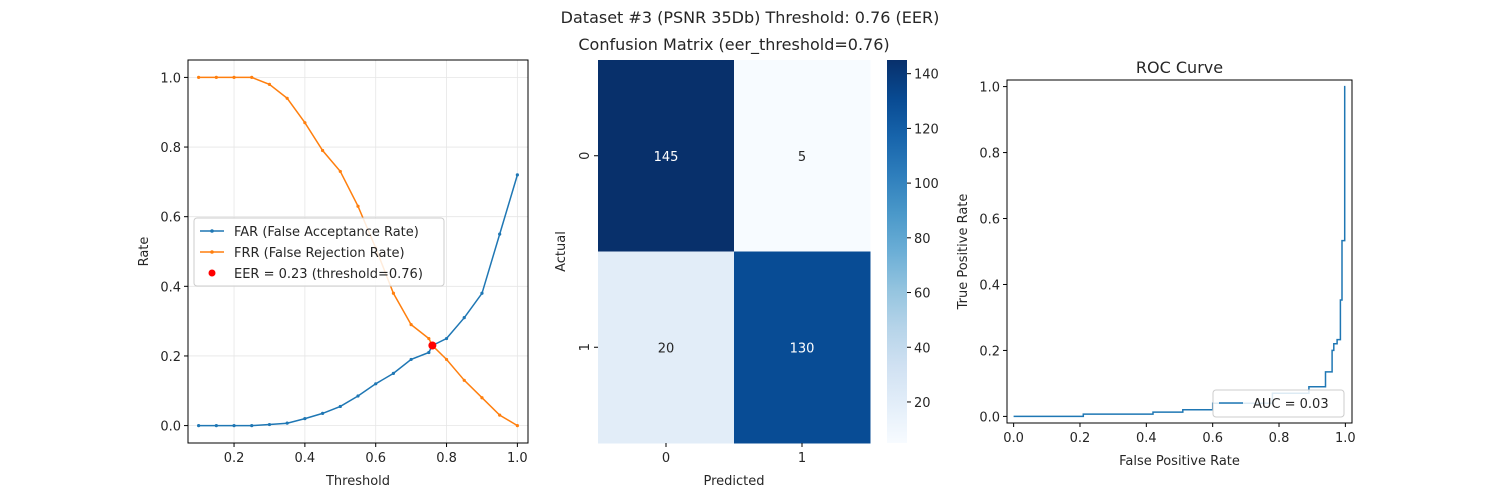 This screenshot has width=1500, height=500. Describe the element at coordinates (922, 348) in the screenshot. I see `colorbar-tick-label-1: 40` at that location.